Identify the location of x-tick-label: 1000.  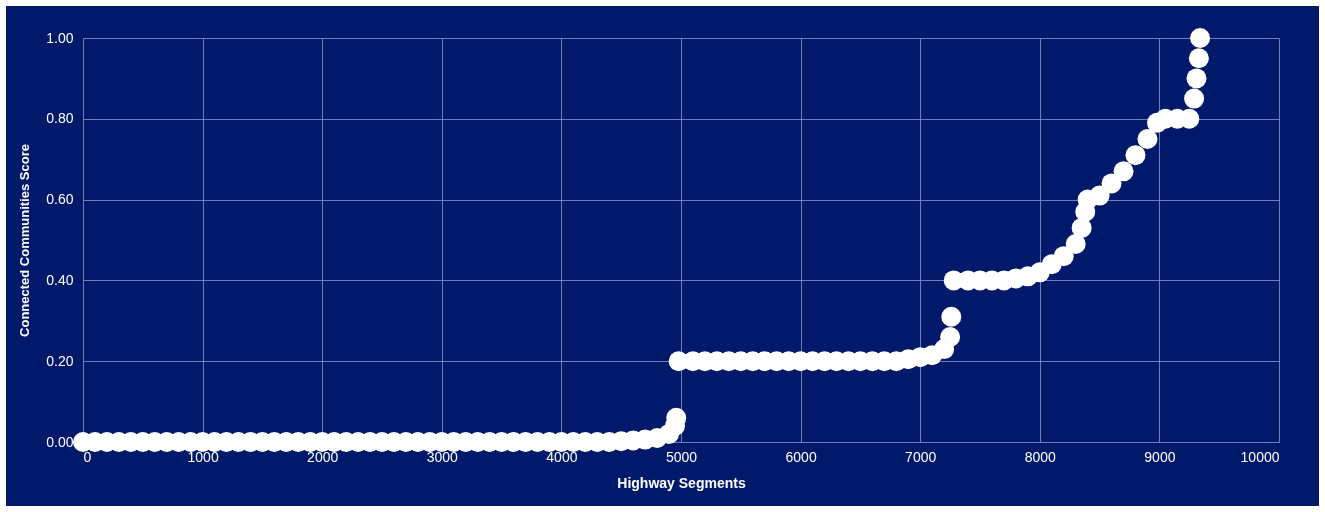
(203, 456).